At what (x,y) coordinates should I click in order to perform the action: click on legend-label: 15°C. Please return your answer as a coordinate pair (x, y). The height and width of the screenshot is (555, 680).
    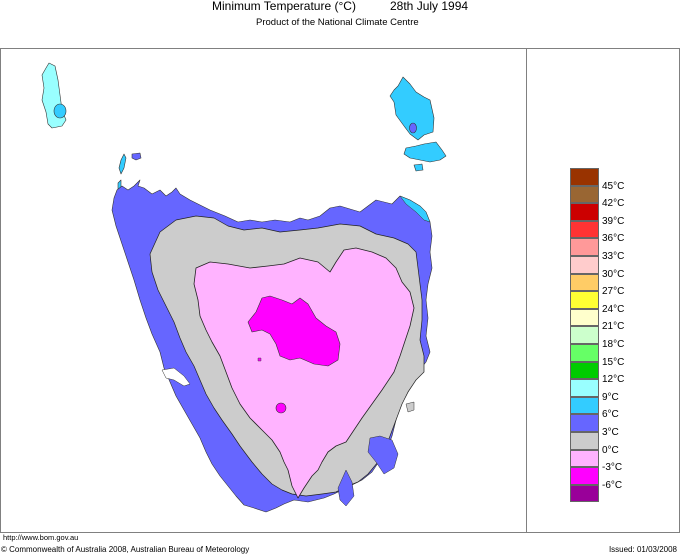
    Looking at the image, I should click on (613, 362).